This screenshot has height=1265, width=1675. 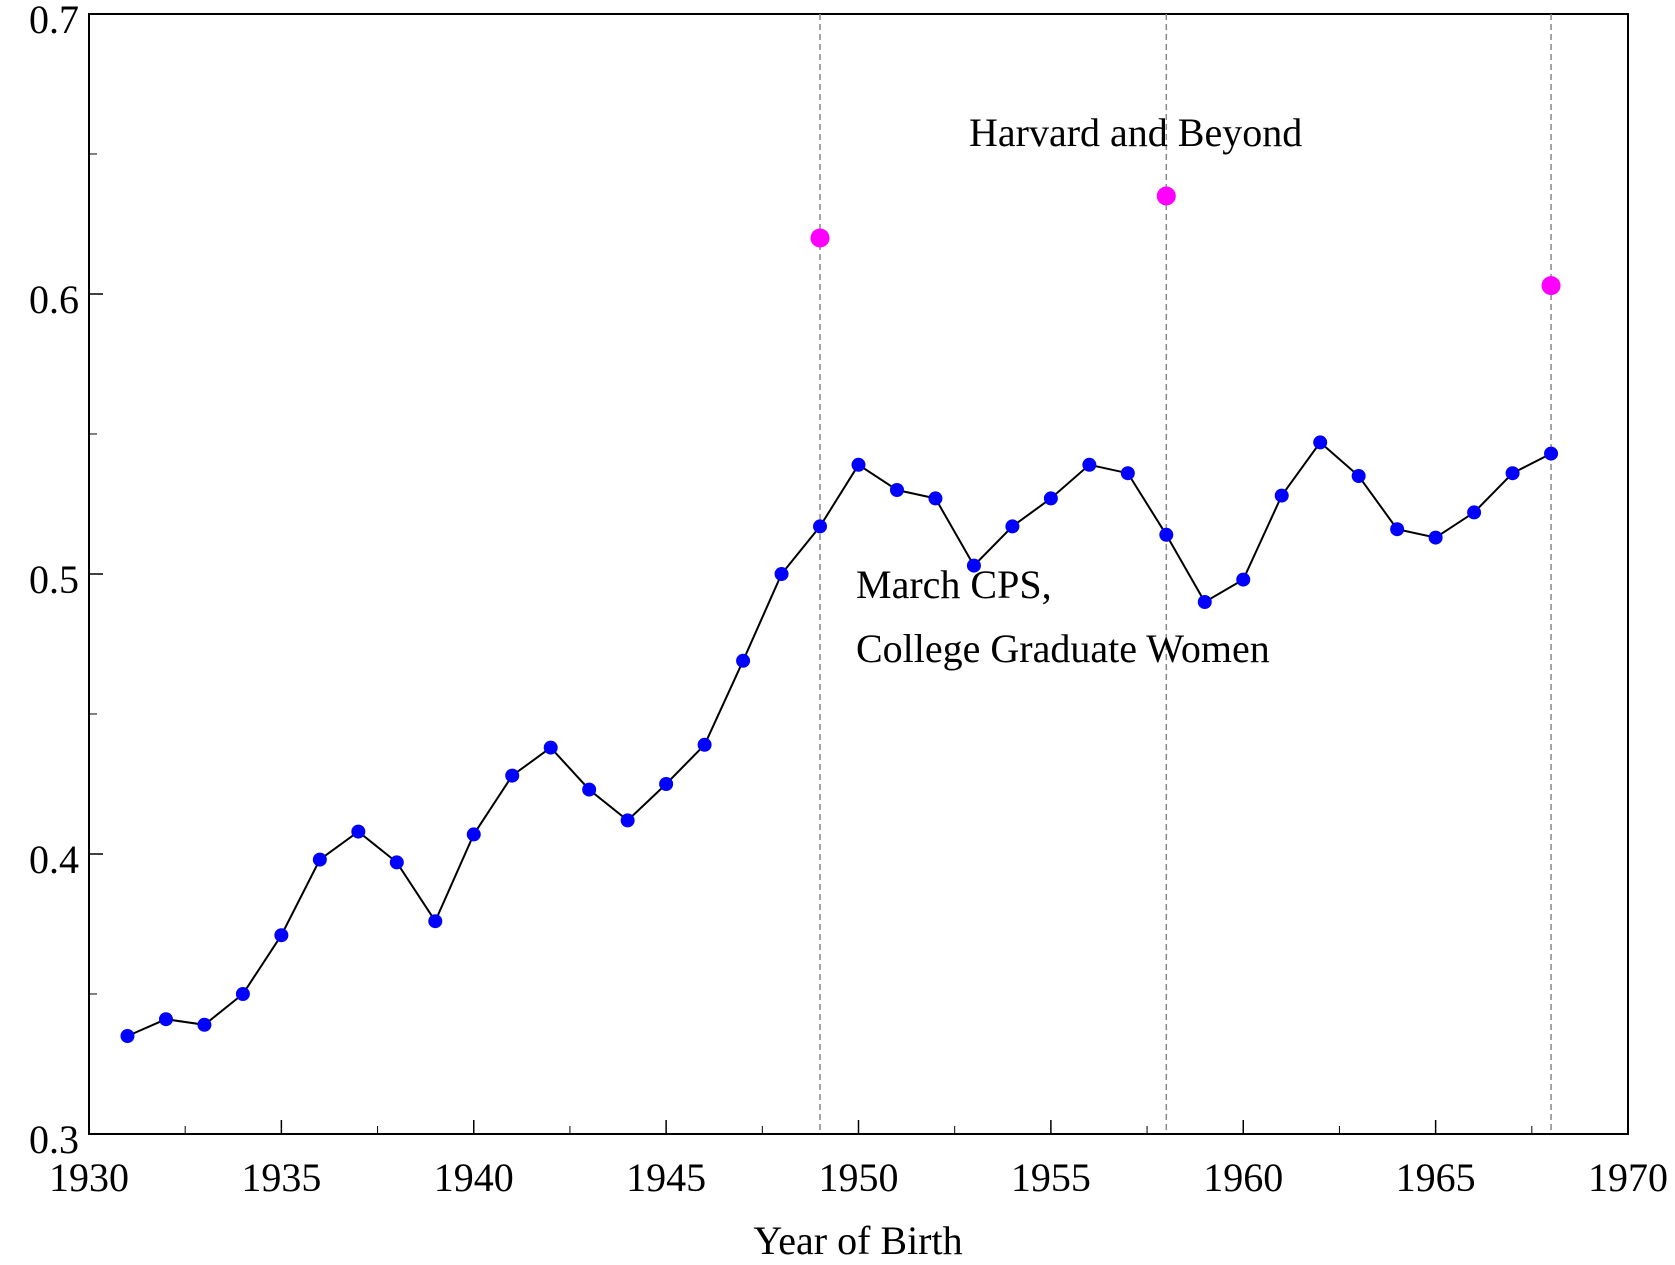 What do you see at coordinates (1135, 132) in the screenshot?
I see `annotation: Harvard and Beyond` at bounding box center [1135, 132].